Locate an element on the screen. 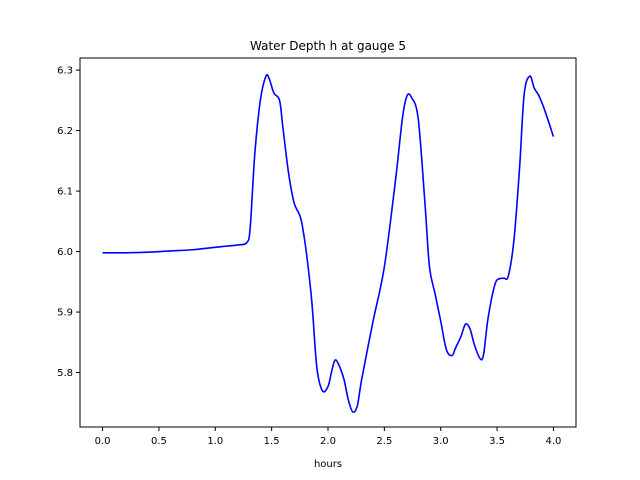 This screenshot has height=480, width=640. y-tick-label: 6.1 is located at coordinates (65, 192).